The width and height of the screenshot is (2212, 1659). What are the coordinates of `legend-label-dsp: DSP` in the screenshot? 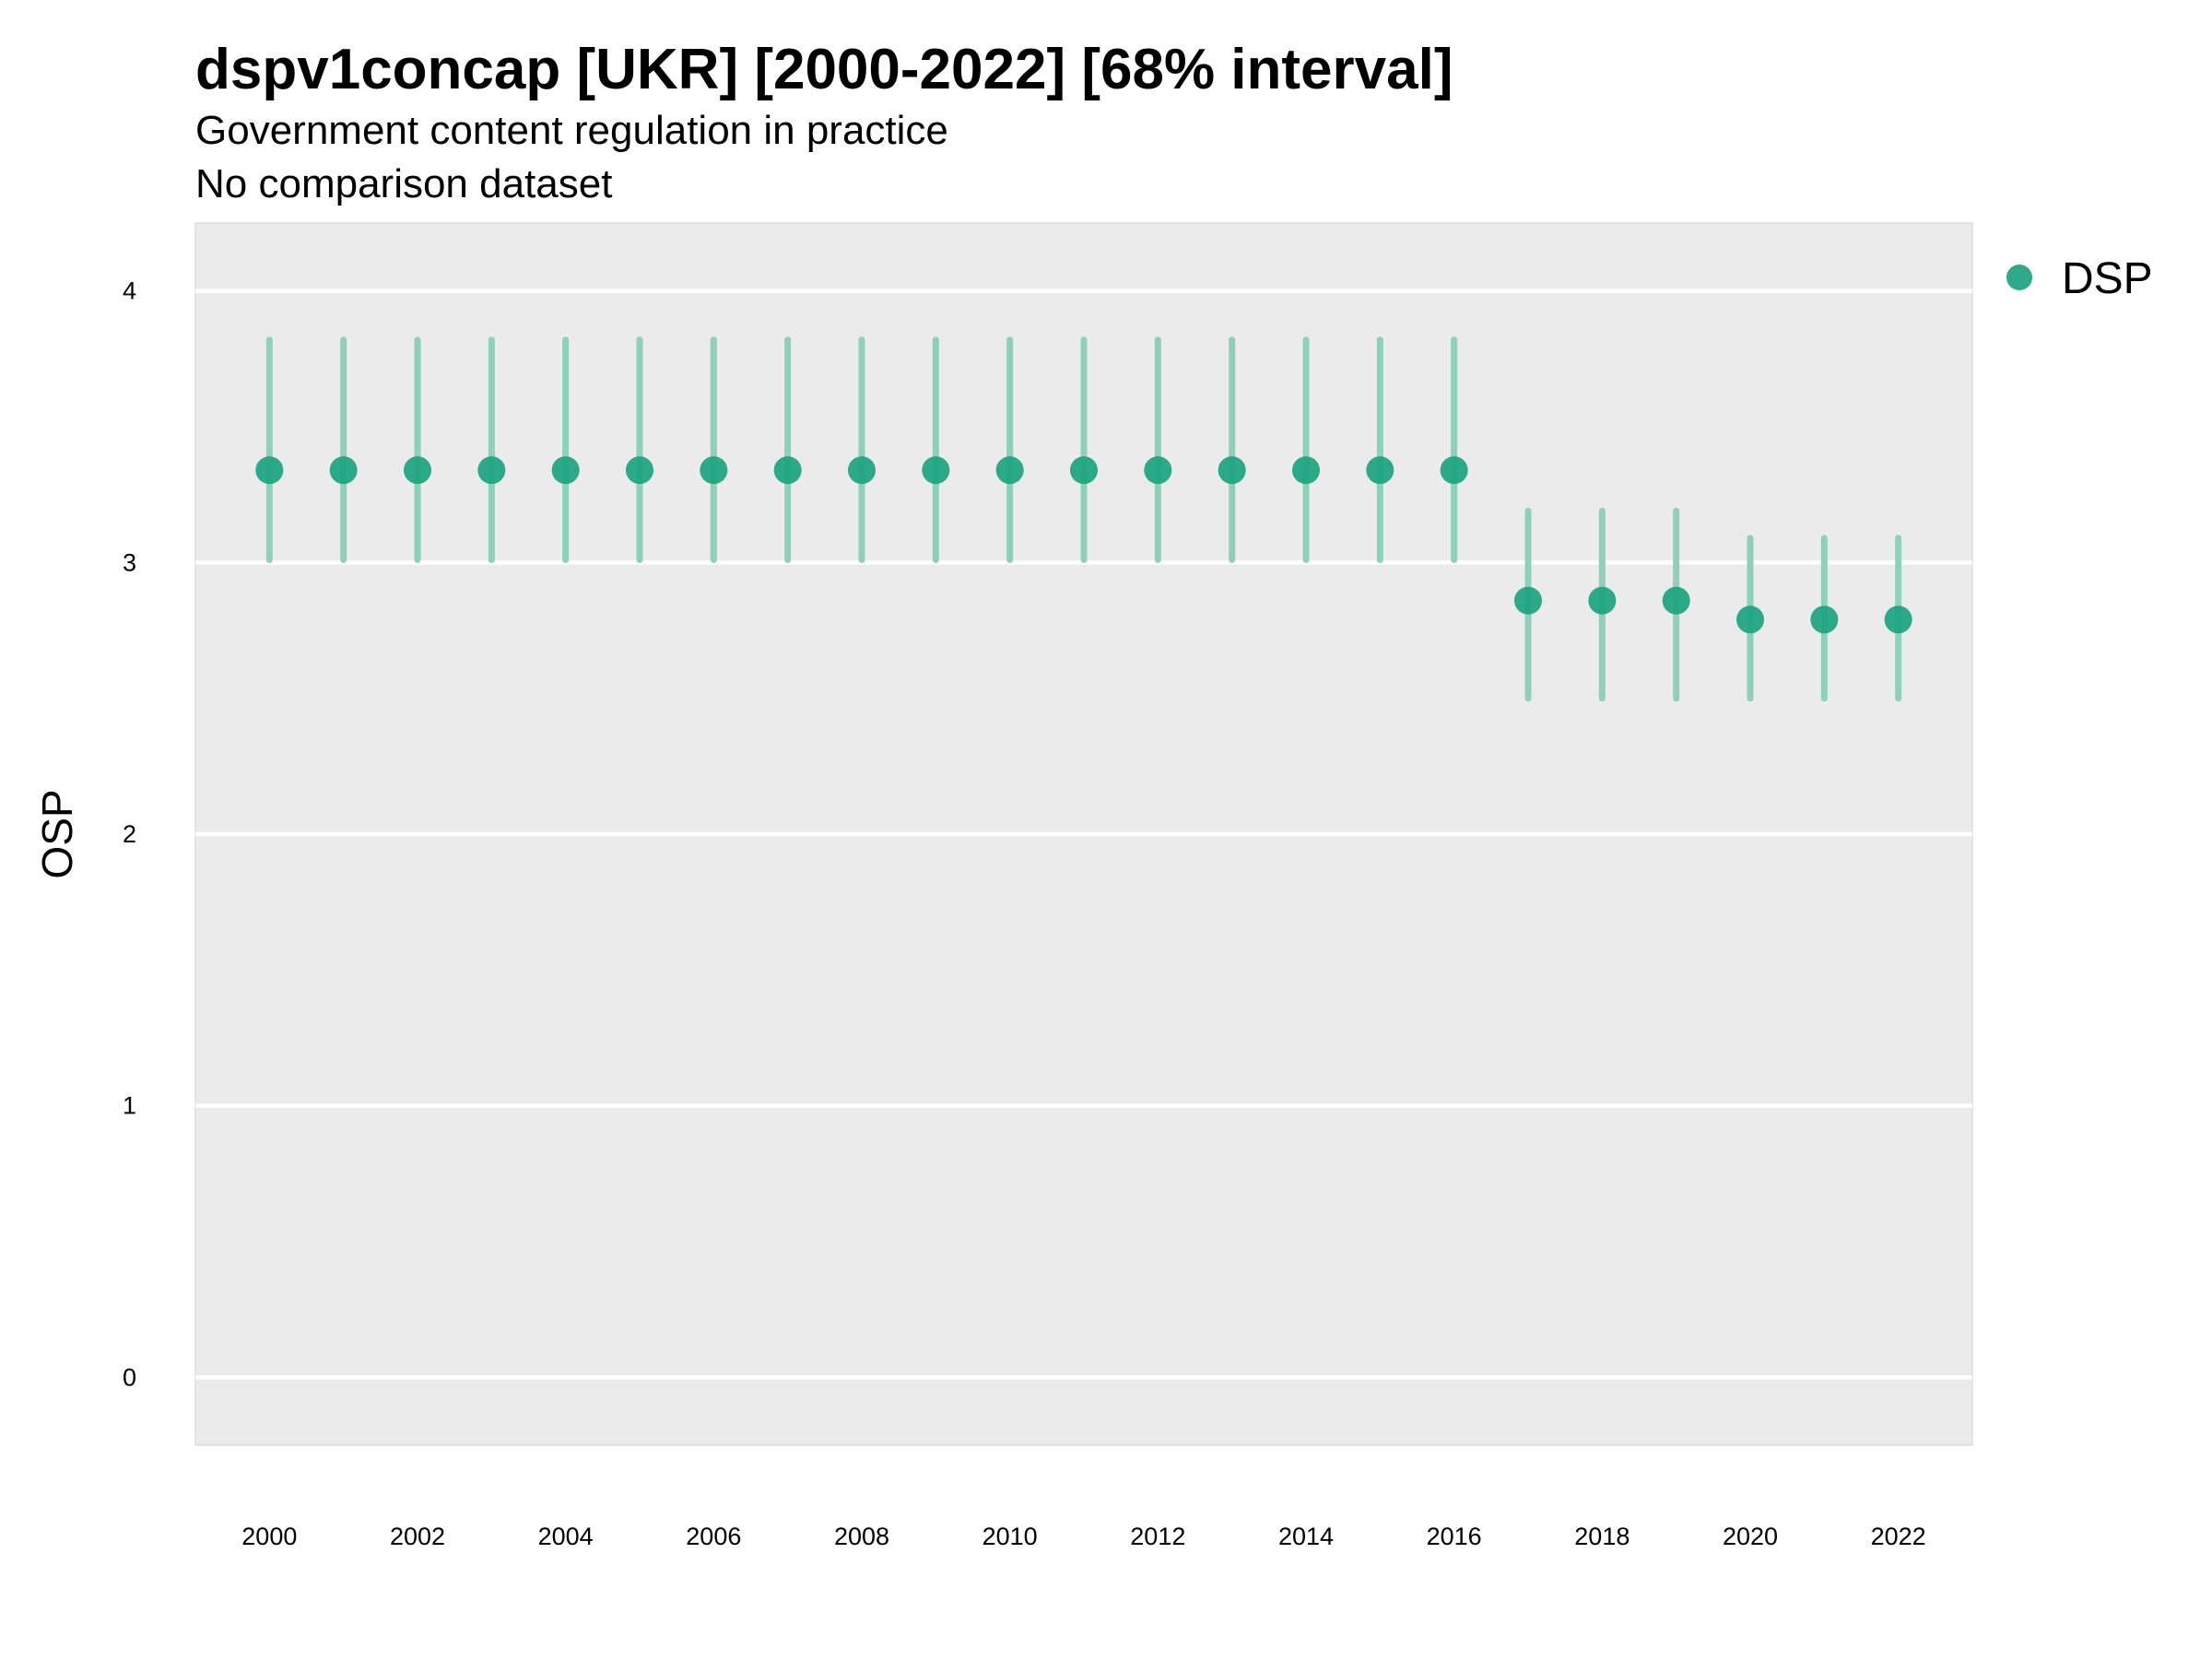 It's located at (2107, 278).